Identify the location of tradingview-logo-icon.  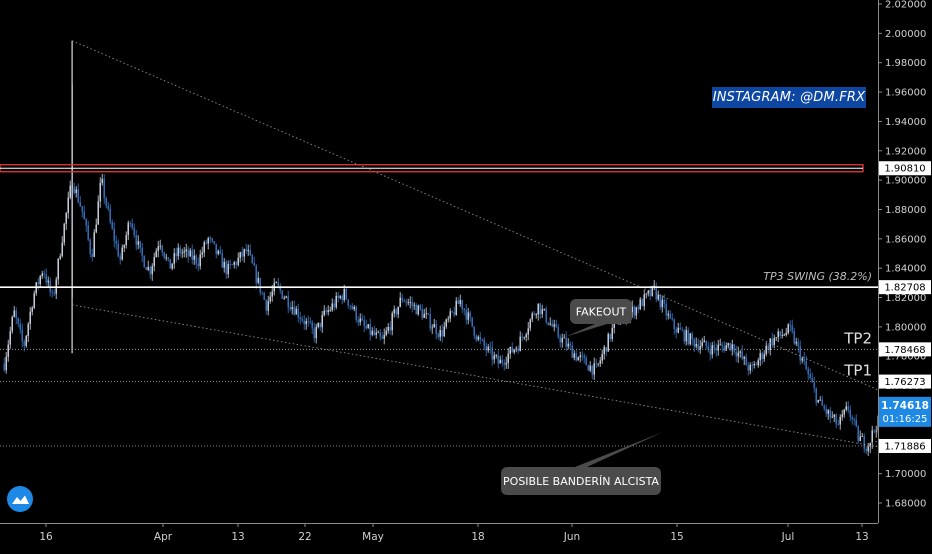
(20, 499).